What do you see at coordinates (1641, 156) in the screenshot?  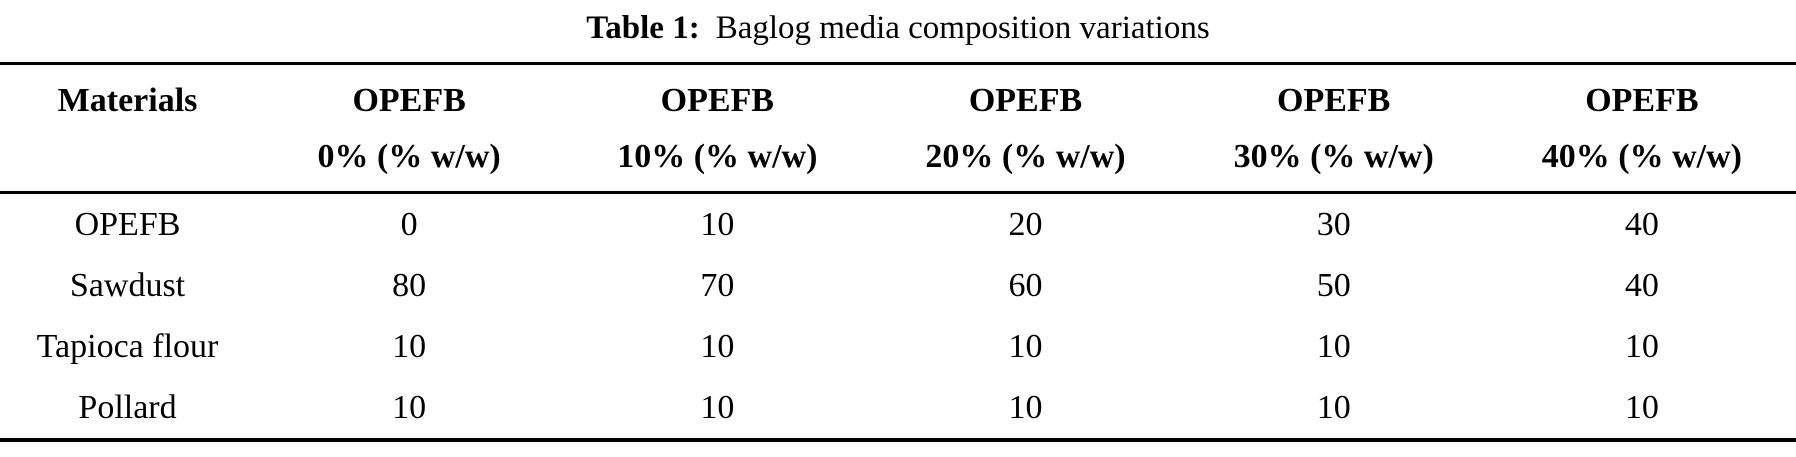 I see `header-sublabel: 40% (% w/w)` at bounding box center [1641, 156].